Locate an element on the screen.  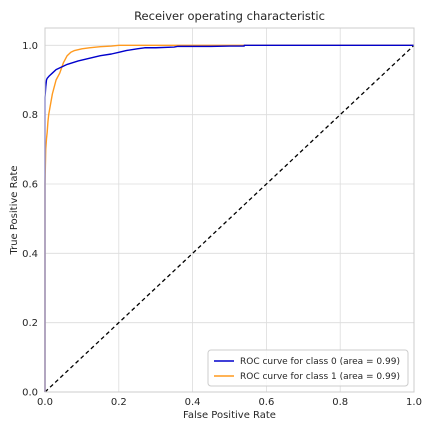
legend-box is located at coordinates (308, 368).